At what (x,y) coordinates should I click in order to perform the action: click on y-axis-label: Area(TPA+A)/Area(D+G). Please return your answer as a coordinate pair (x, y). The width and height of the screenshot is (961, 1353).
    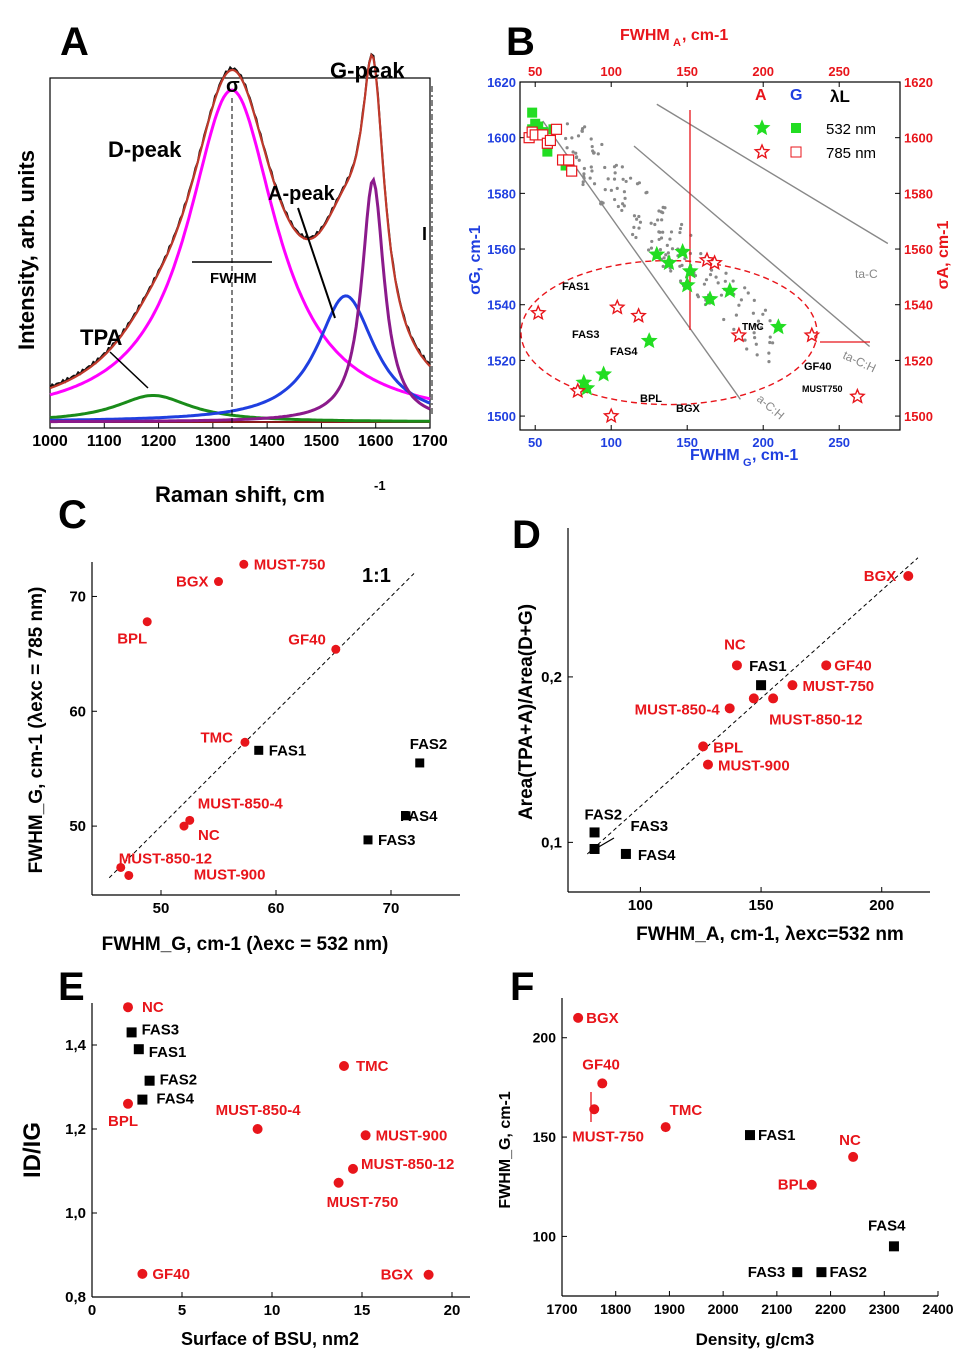
    Looking at the image, I should click on (526, 712).